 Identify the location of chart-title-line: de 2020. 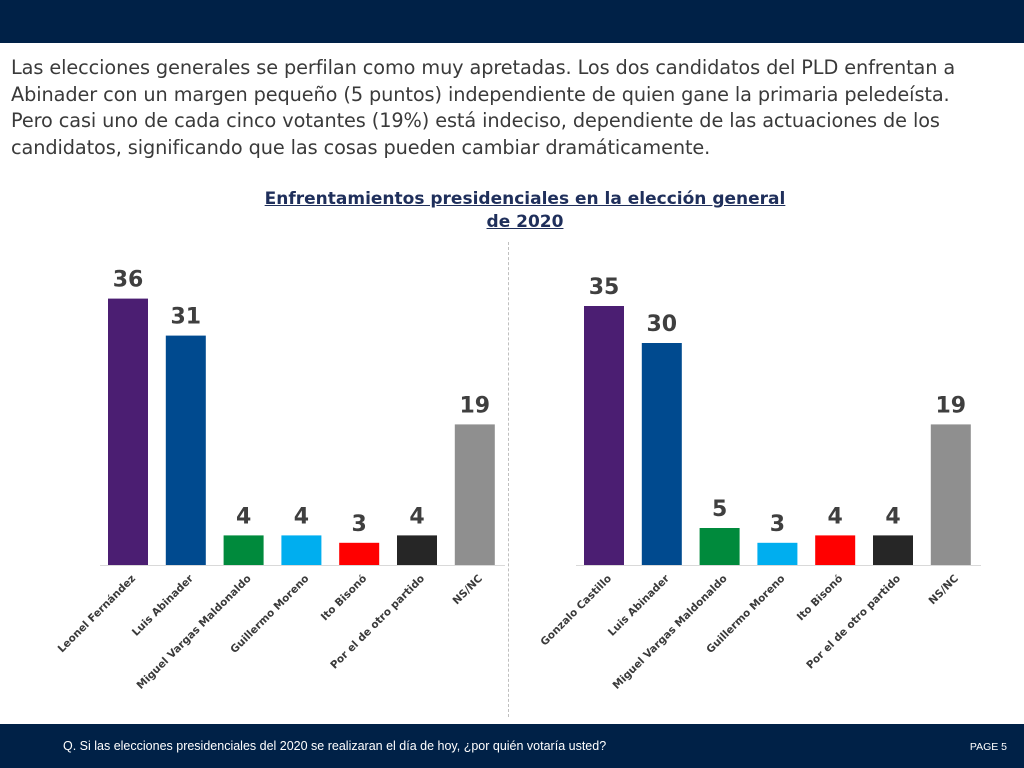
(525, 222).